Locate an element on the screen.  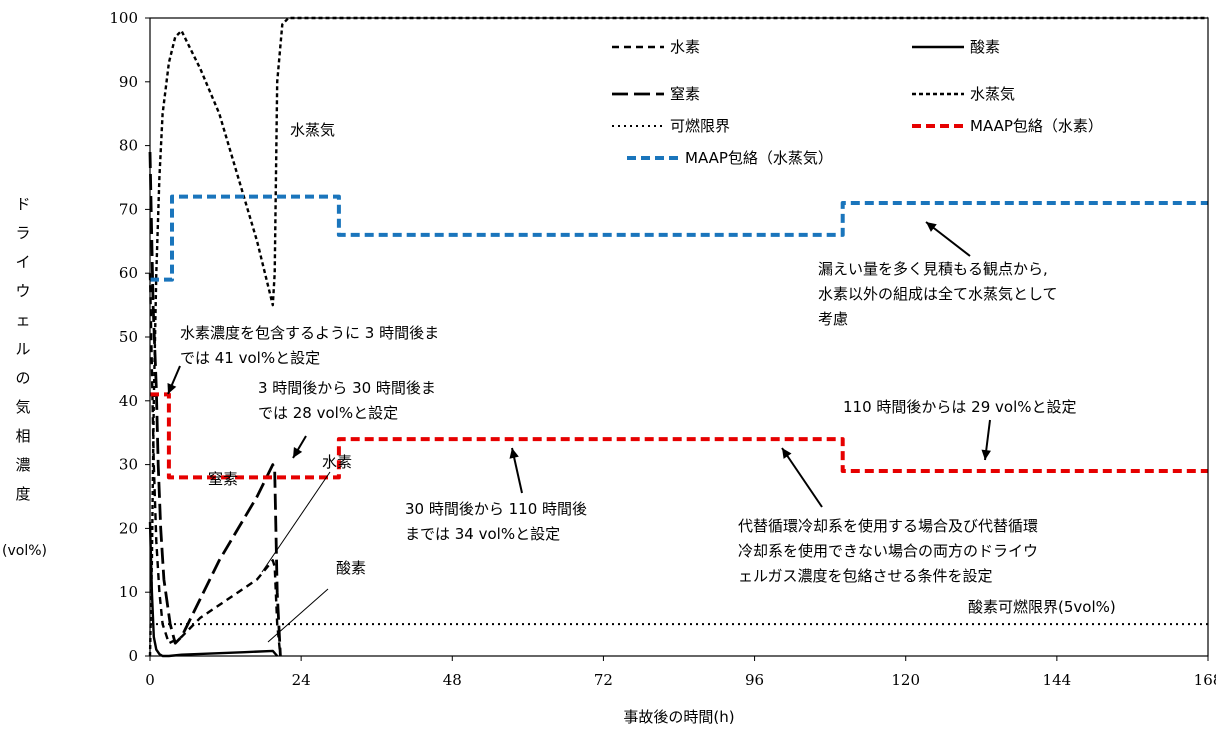
annotation-arrow-line is located at coordinates (802, 477).